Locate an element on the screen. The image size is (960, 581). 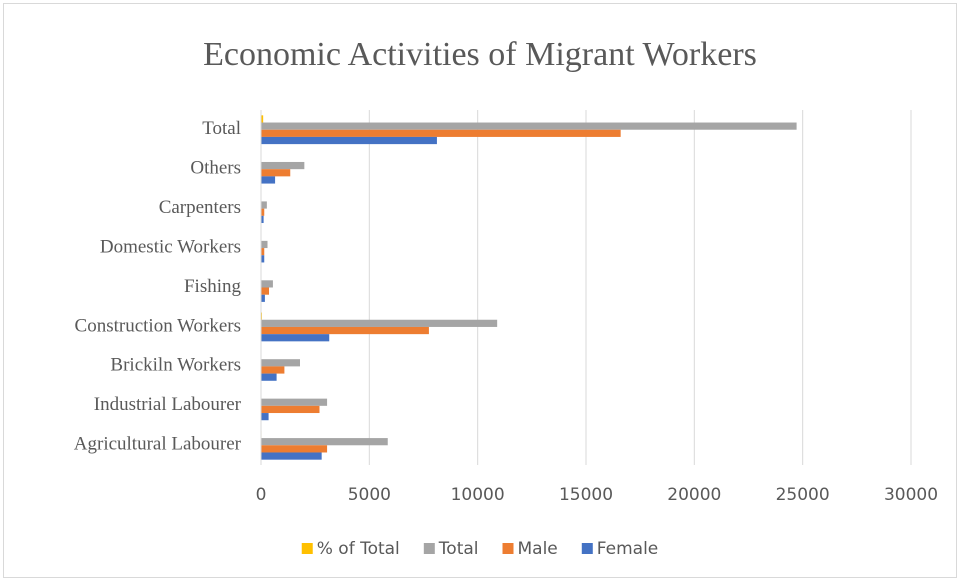
legend-label: Total is located at coordinates (458, 549).